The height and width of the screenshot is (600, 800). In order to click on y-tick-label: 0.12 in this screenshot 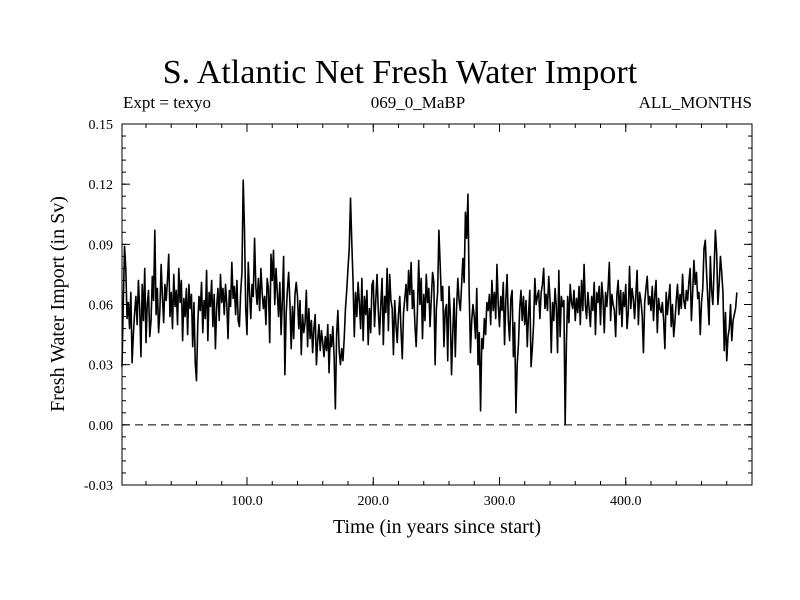, I will do `click(101, 185)`.